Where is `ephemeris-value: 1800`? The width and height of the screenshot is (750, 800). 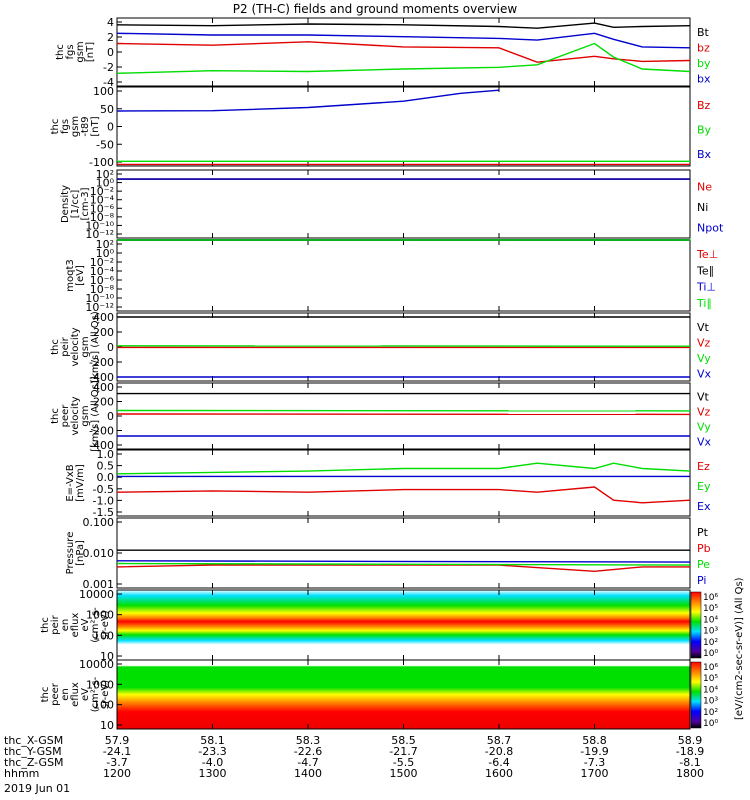 ephemeris-value: 1800 is located at coordinates (690, 773).